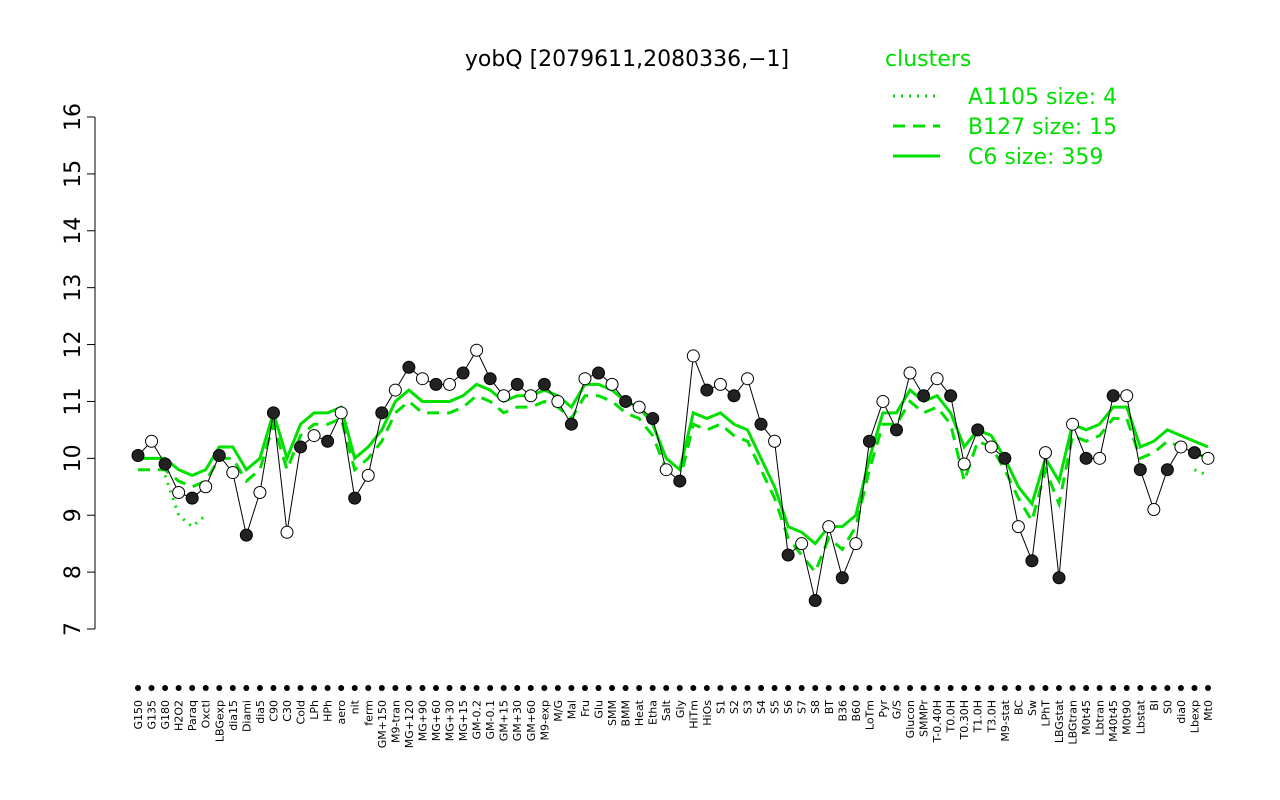  What do you see at coordinates (1127, 717) in the screenshot?
I see `x-tick-label: M0t90` at bounding box center [1127, 717].